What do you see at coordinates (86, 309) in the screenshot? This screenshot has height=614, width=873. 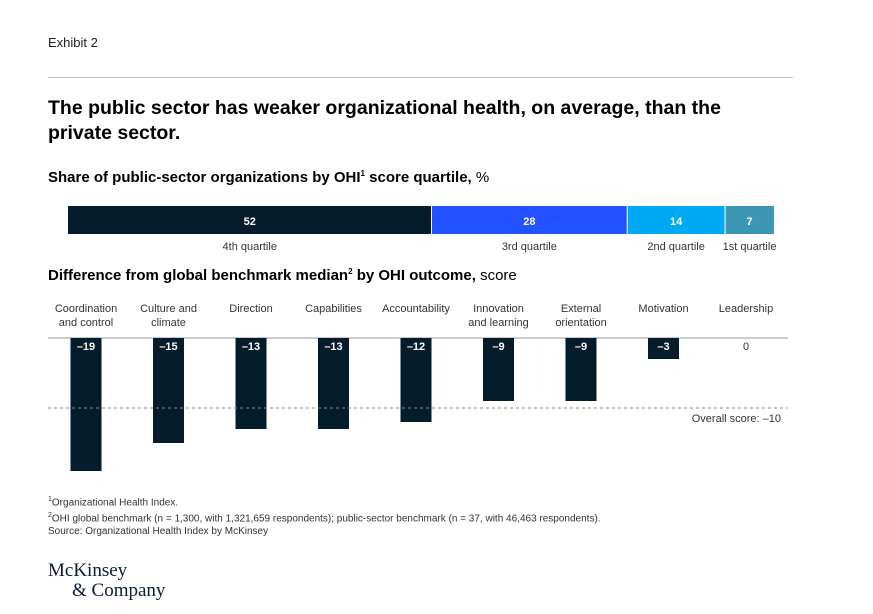 I see `outcome-category-label: Coordination` at bounding box center [86, 309].